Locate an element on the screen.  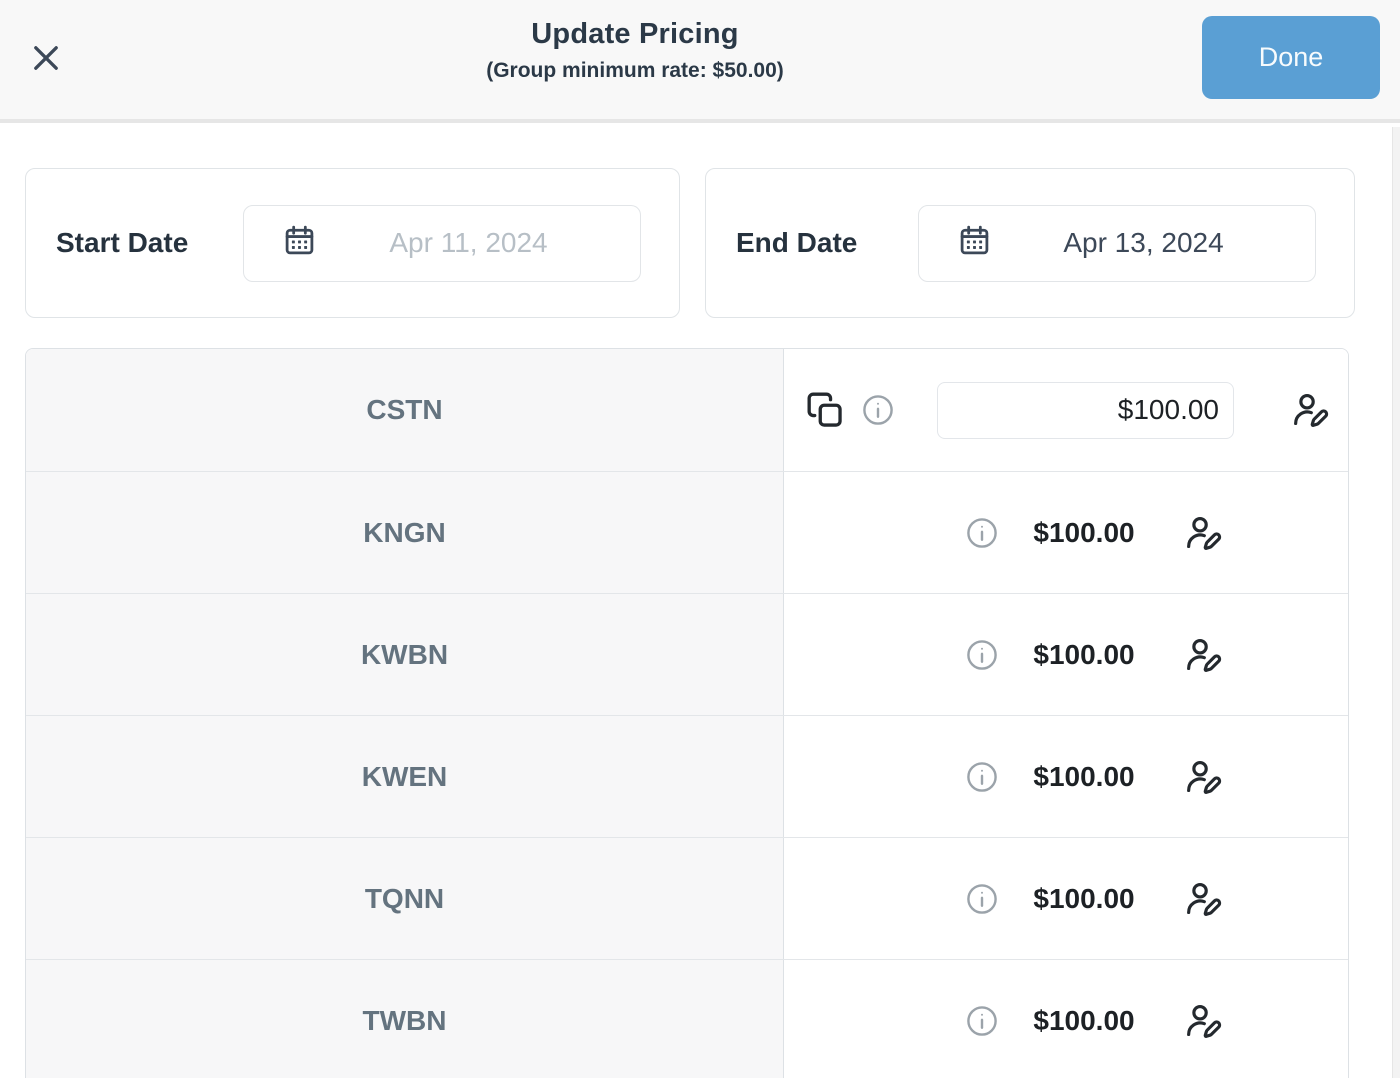
rate-input is located at coordinates (1085, 410).